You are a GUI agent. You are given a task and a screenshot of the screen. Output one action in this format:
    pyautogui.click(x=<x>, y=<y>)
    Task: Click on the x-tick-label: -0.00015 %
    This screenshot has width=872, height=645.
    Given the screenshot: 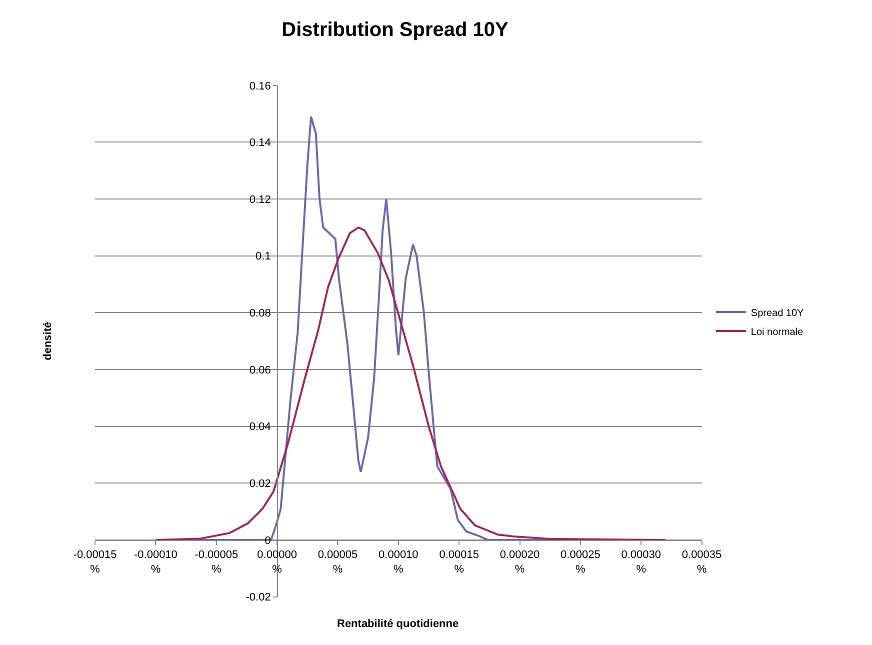 What is the action you would take?
    pyautogui.click(x=95, y=562)
    